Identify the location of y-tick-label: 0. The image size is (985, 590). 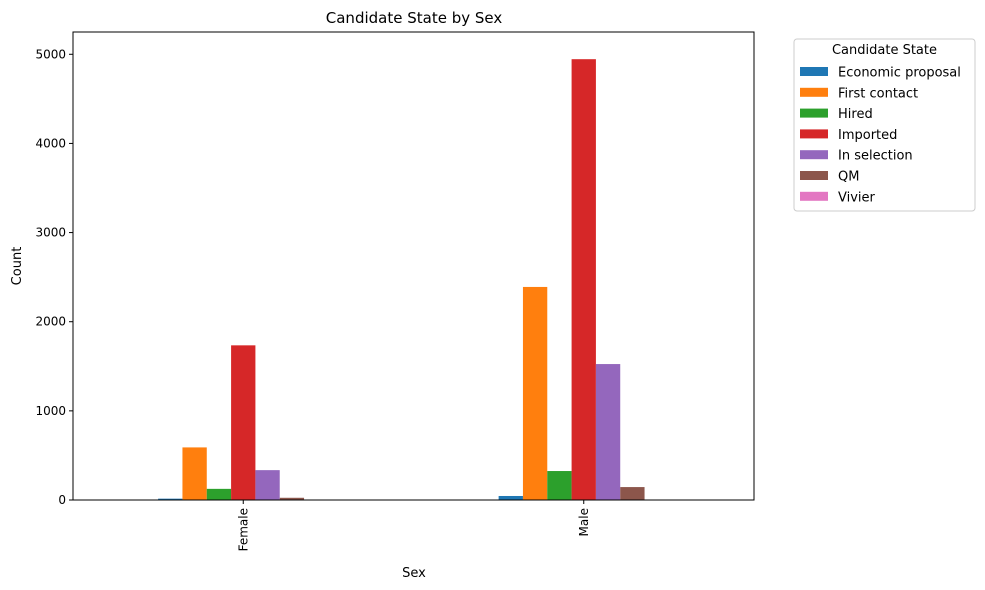
(62, 500).